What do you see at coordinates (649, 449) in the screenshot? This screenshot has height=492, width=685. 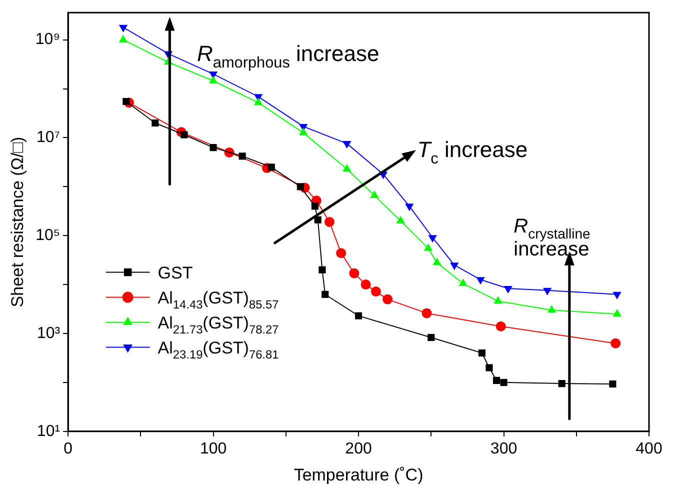 I see `x-tick-label: 400` at bounding box center [649, 449].